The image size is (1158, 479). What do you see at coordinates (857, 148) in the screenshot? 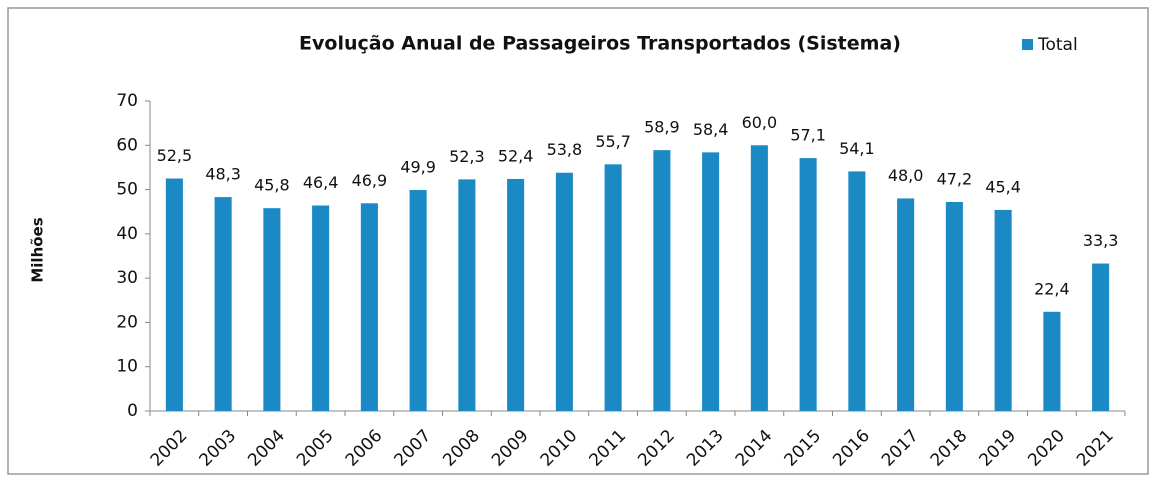
I see `value-label: 54,1` at bounding box center [857, 148].